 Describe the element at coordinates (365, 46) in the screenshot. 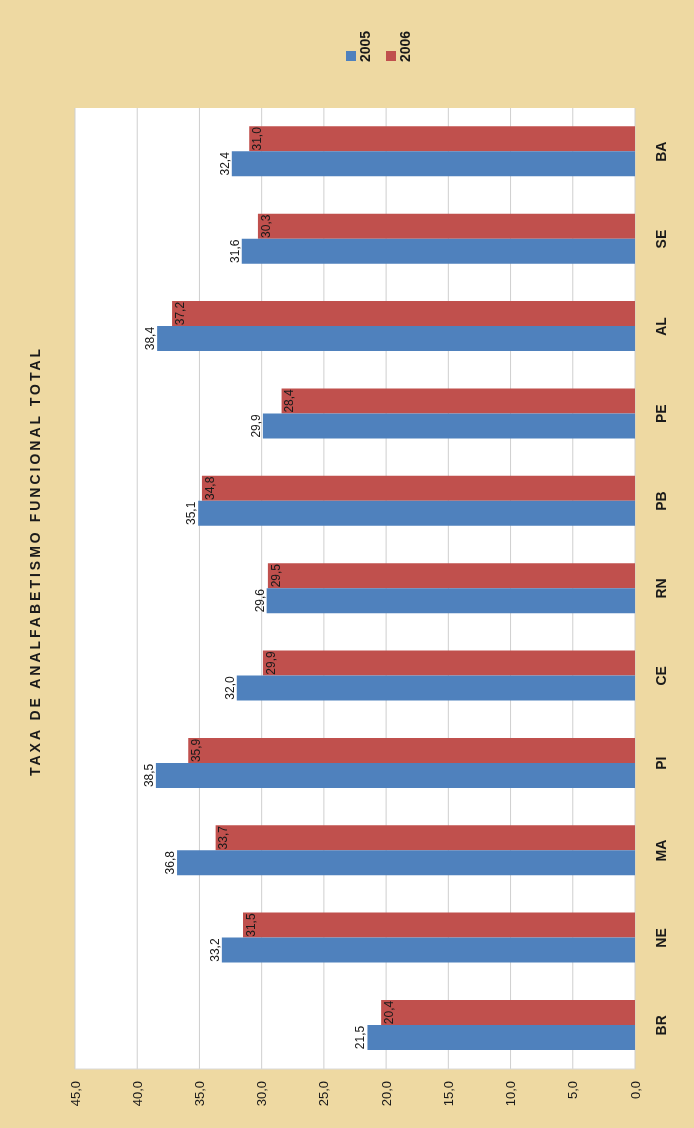

I see `legend-label: 2005` at that location.